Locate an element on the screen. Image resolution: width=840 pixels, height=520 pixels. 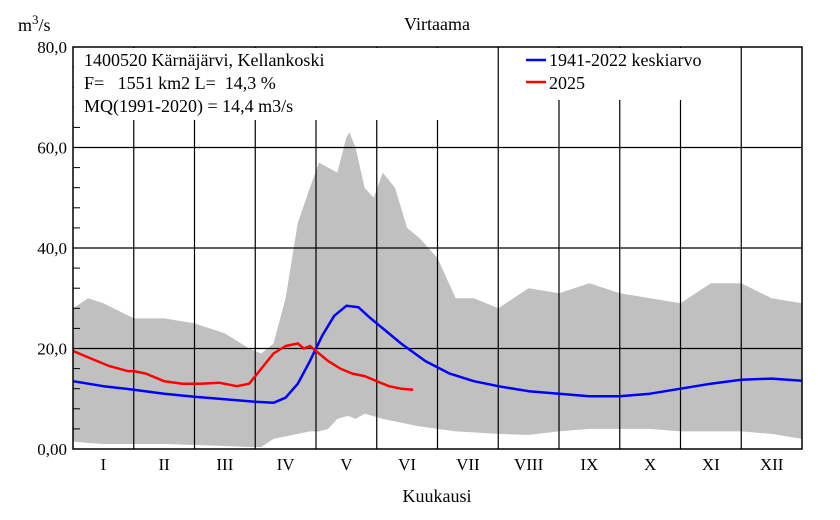
legend: 1941-2022 keskiarvo 2025 is located at coordinates (613, 71).